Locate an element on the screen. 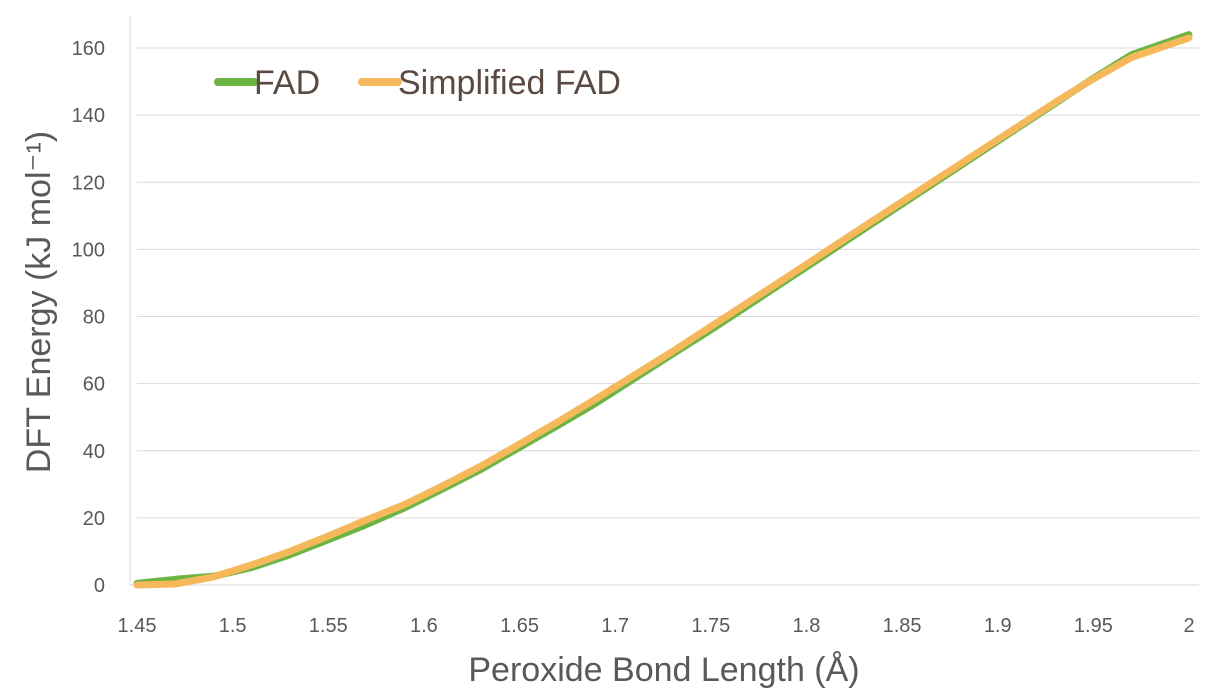  y-tick-label: 60 is located at coordinates (94, 385).